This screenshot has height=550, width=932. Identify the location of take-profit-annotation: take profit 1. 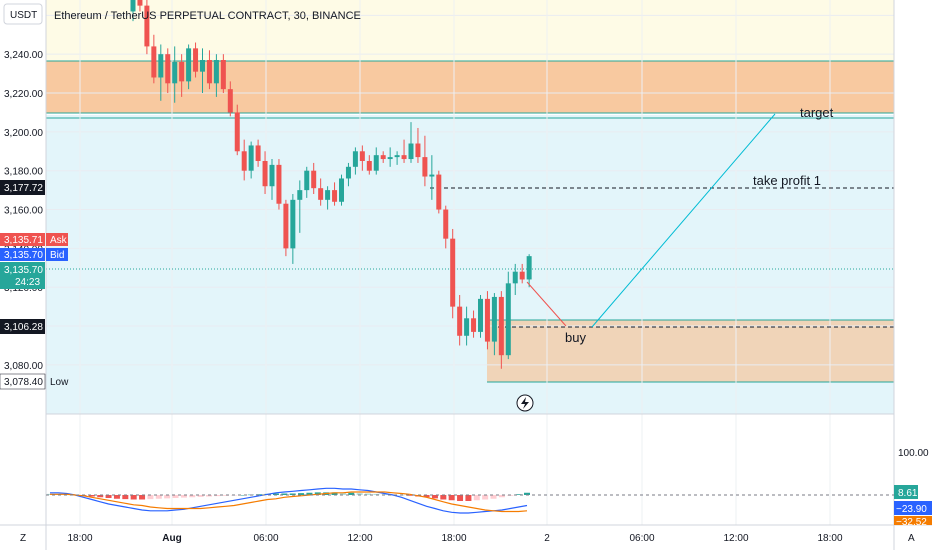
(787, 180).